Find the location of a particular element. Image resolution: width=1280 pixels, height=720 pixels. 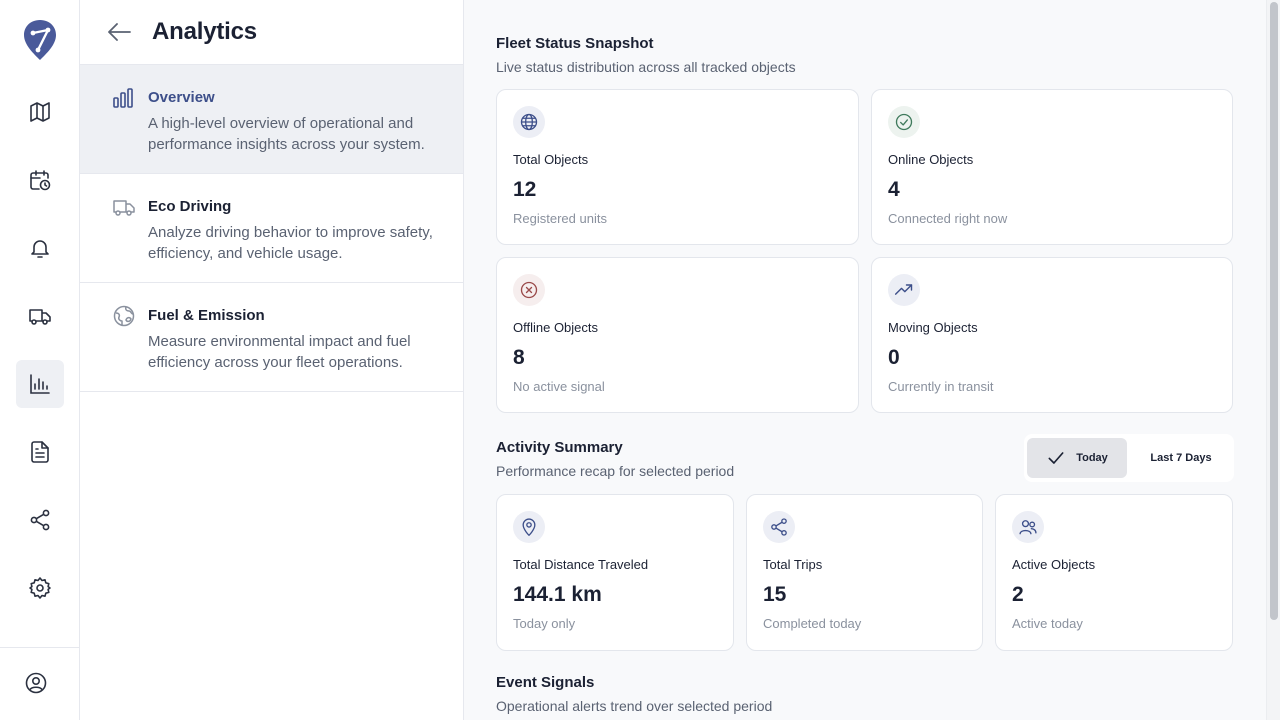

card-label: Moving Objects is located at coordinates (933, 327).